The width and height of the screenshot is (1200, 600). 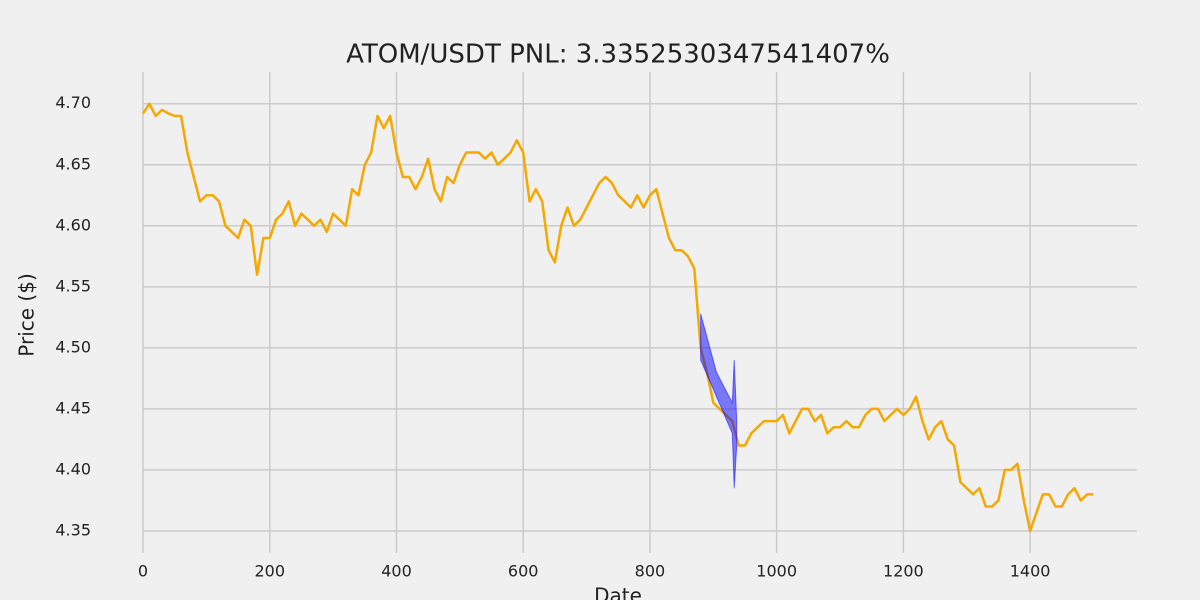 I want to click on x-tick-label: 200, so click(x=269, y=571).